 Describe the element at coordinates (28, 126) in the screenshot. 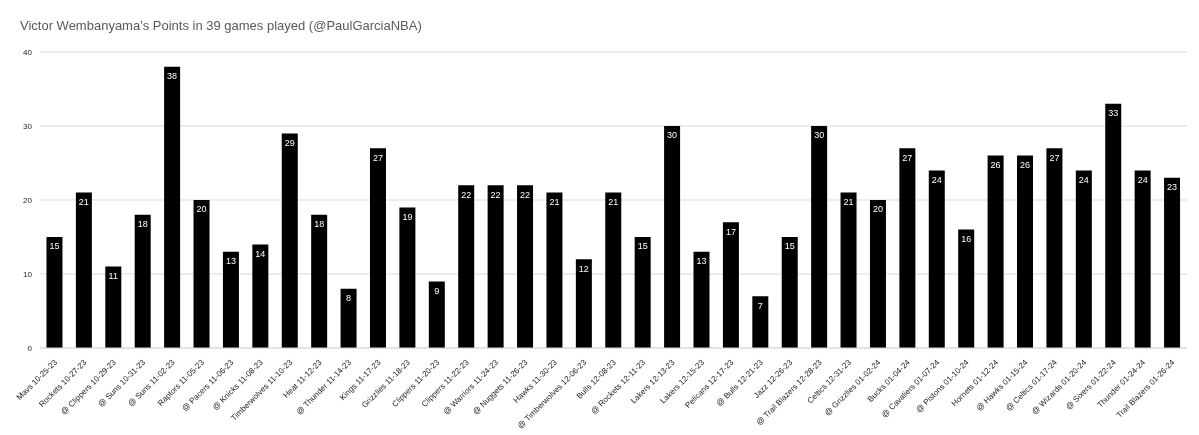

I see `y-tick-label: 30` at that location.